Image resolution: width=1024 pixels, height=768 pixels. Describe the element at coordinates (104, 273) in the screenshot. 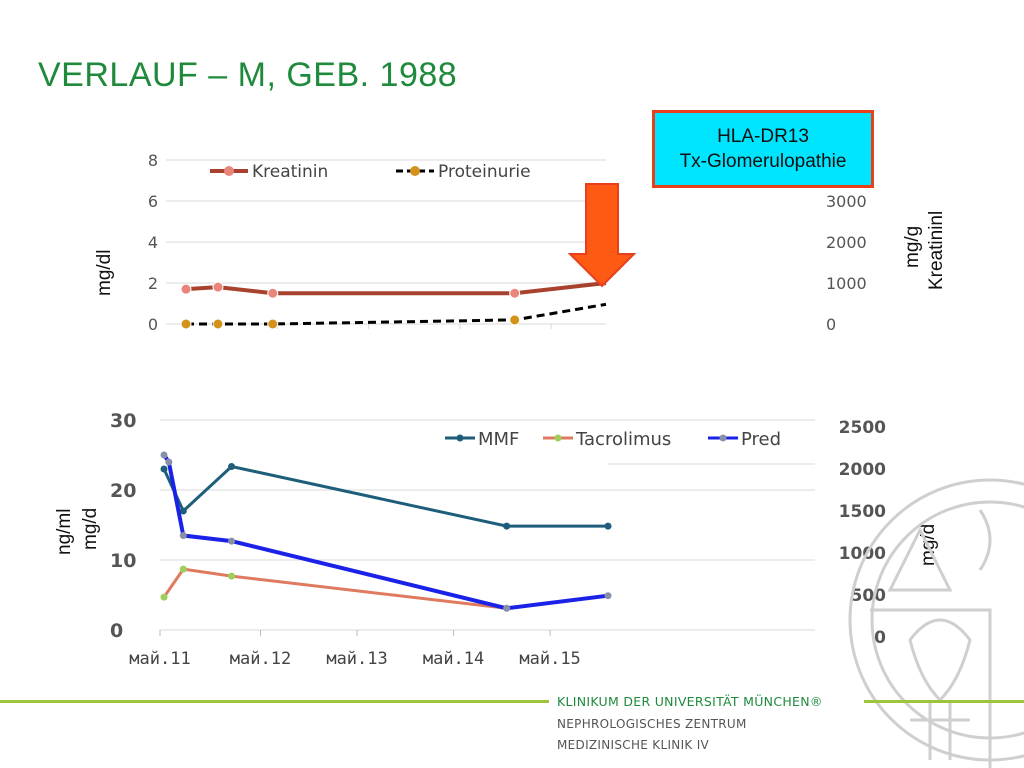

I see `y-axis-label-left-top: mg/dl` at that location.